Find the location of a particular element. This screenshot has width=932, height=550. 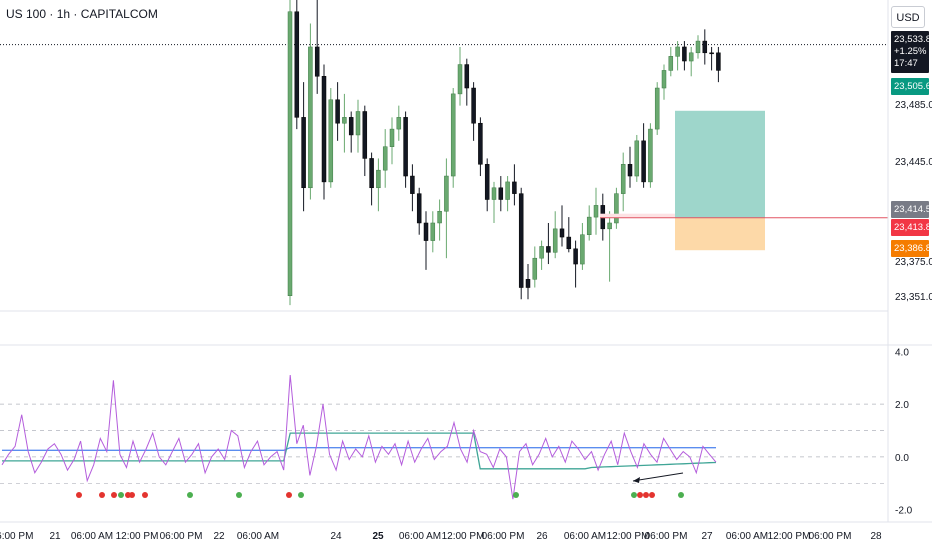

average-line is located at coordinates (359, 449).